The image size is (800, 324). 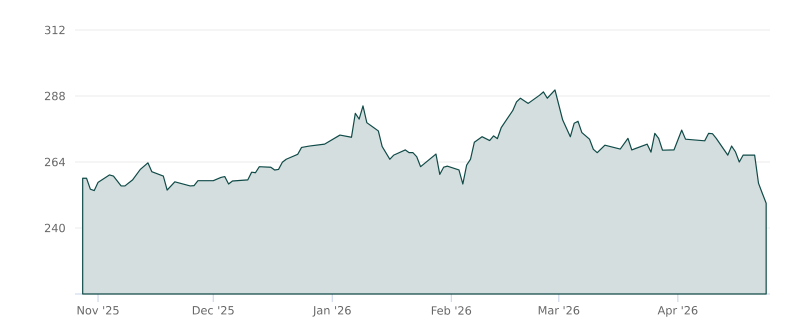 What do you see at coordinates (55, 162) in the screenshot?
I see `y-tick-label: 264` at bounding box center [55, 162].